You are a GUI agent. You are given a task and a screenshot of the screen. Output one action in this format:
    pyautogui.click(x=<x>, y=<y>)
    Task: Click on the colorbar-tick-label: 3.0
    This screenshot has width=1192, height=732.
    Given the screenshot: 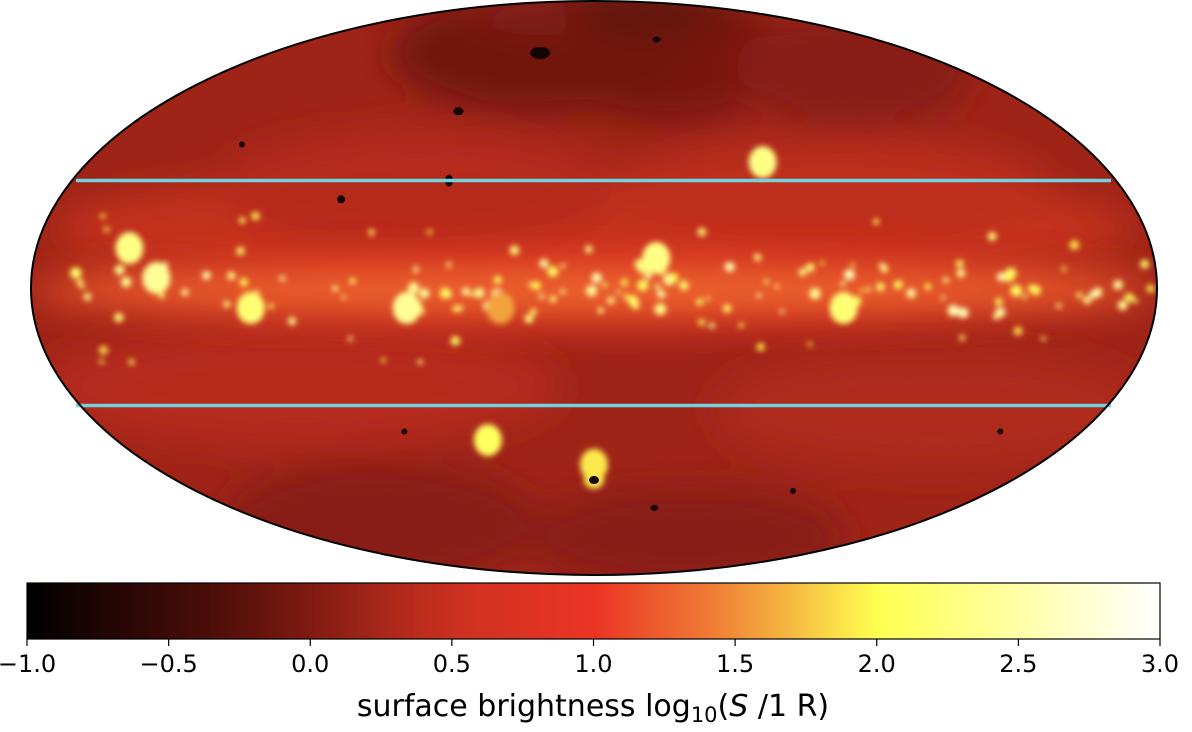 What is the action you would take?
    pyautogui.click(x=1160, y=664)
    